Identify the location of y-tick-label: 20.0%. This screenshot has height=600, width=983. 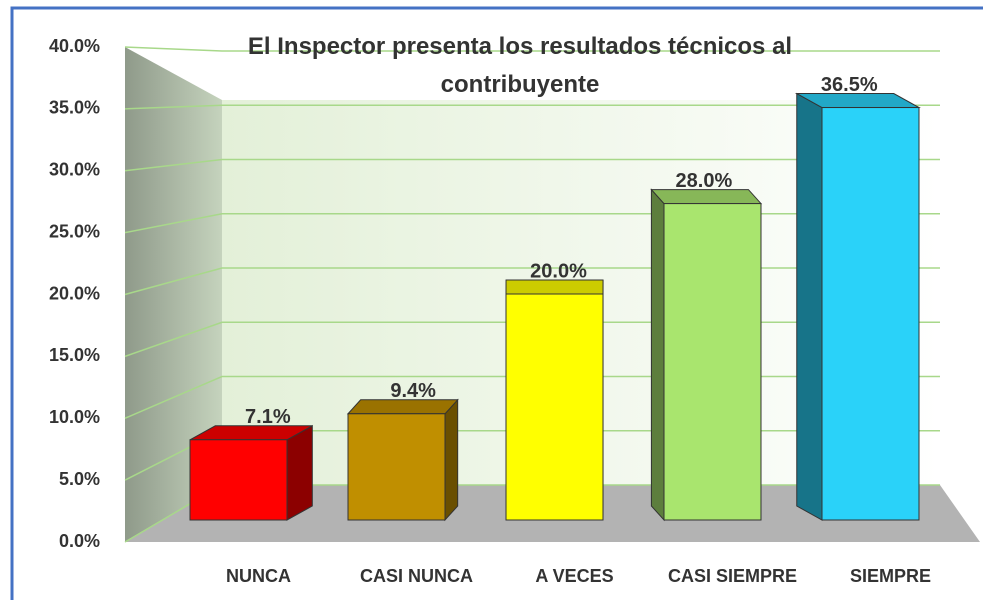
(74, 293).